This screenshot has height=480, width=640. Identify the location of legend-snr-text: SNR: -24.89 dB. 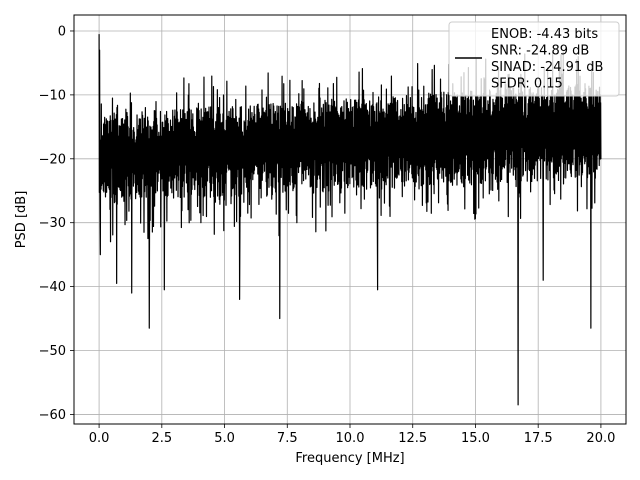
(540, 51).